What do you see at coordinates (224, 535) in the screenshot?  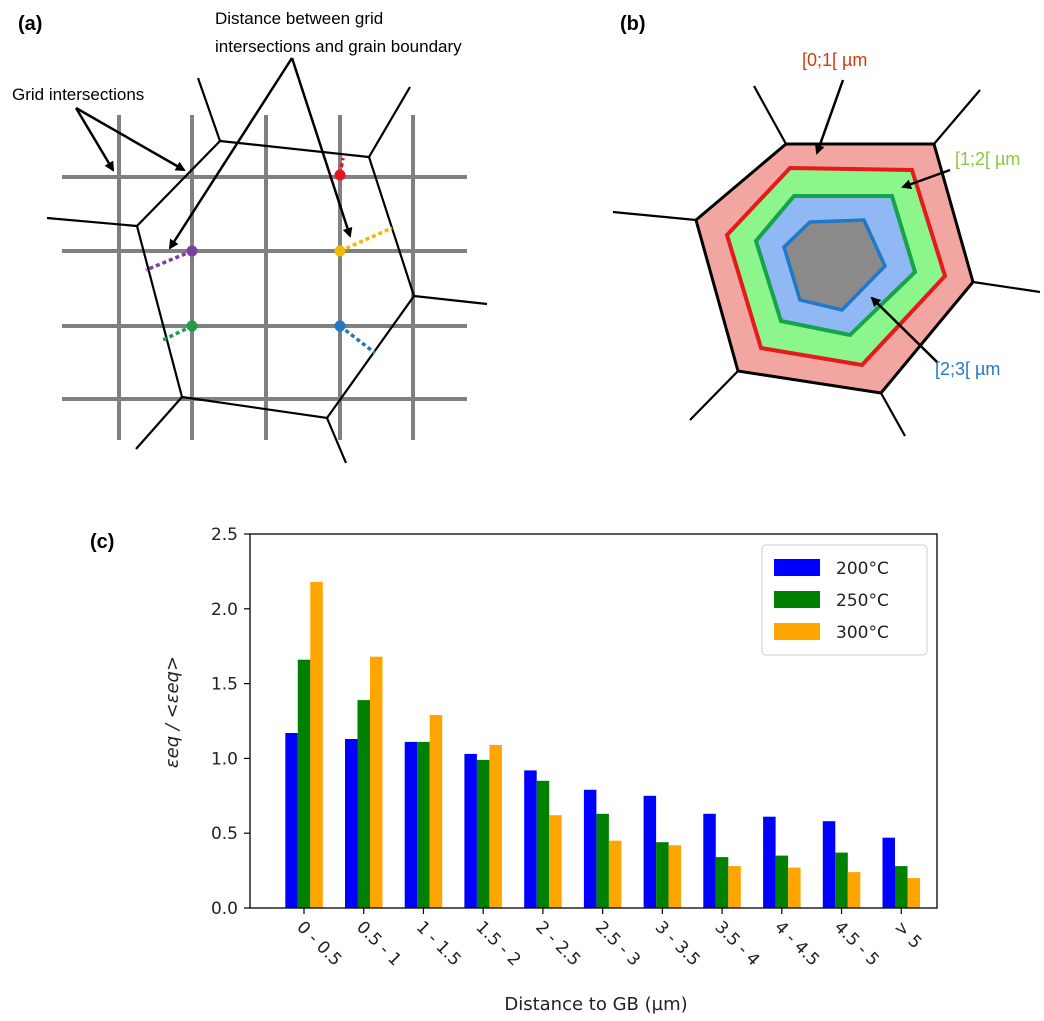 I see `y-tick-label: 2.5` at bounding box center [224, 535].